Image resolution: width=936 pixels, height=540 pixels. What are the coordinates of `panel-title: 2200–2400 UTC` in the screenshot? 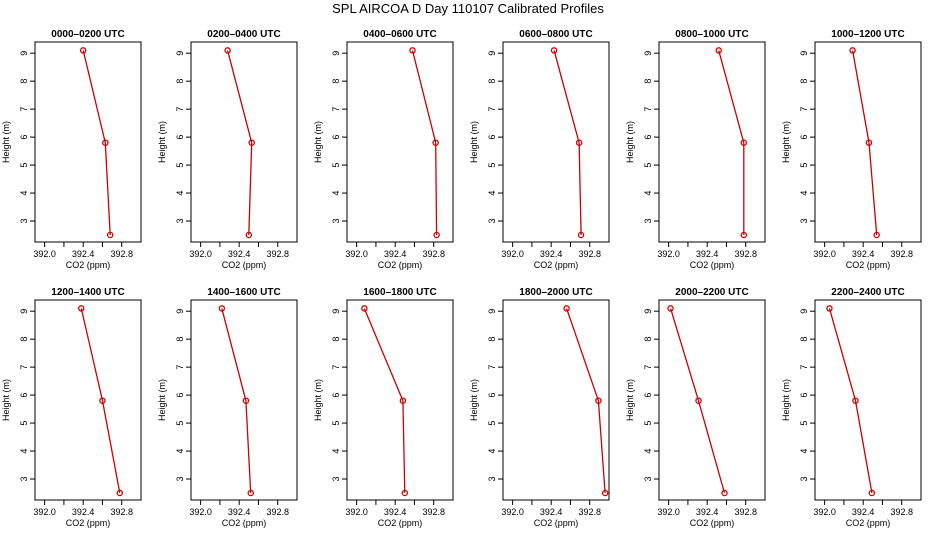 It's located at (867, 292).